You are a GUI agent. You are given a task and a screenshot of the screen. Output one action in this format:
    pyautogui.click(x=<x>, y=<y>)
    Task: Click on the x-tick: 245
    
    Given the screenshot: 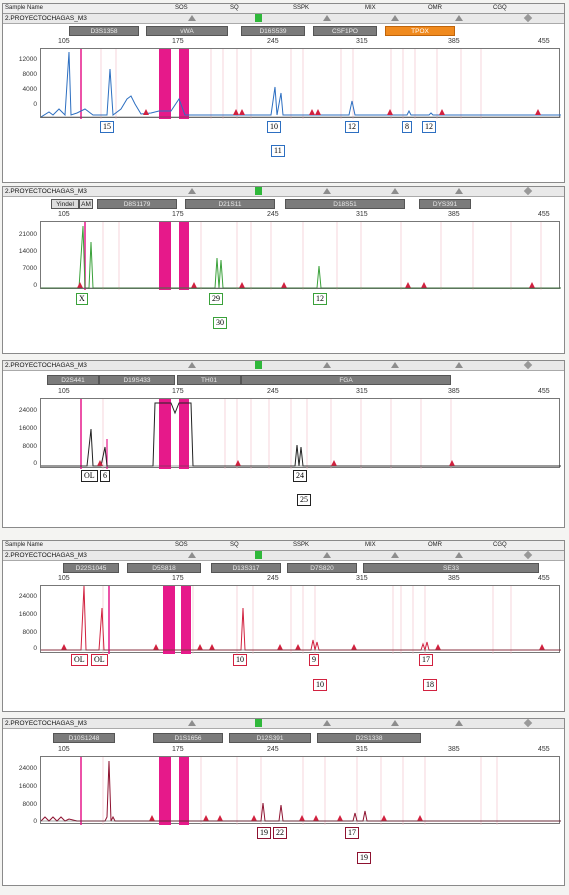 What is the action you would take?
    pyautogui.click(x=273, y=578)
    